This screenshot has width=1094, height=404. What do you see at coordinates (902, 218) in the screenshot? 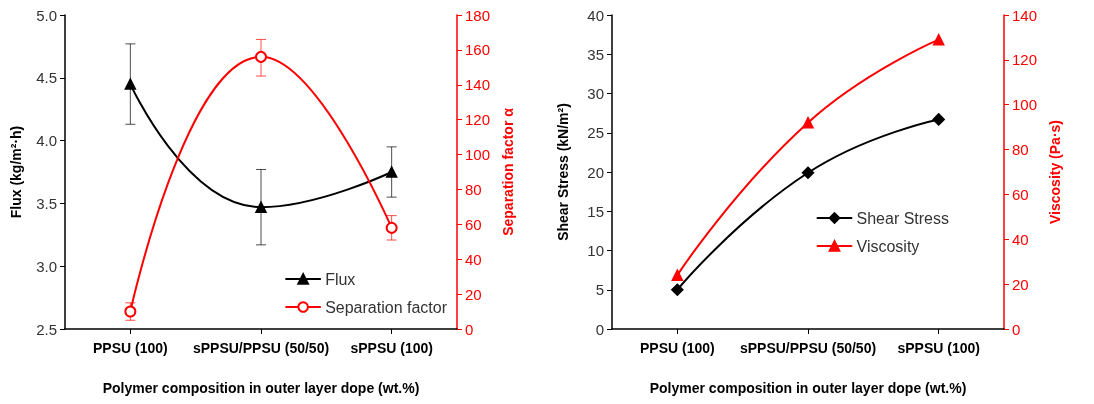
I see `legend-label: Shear Stress` at bounding box center [902, 218].